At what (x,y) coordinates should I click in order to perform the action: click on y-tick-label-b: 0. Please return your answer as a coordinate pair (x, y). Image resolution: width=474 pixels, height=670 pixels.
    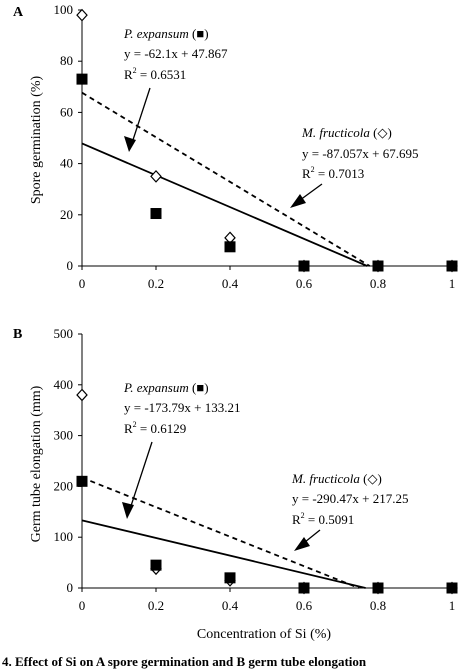
    Looking at the image, I should click on (70, 587).